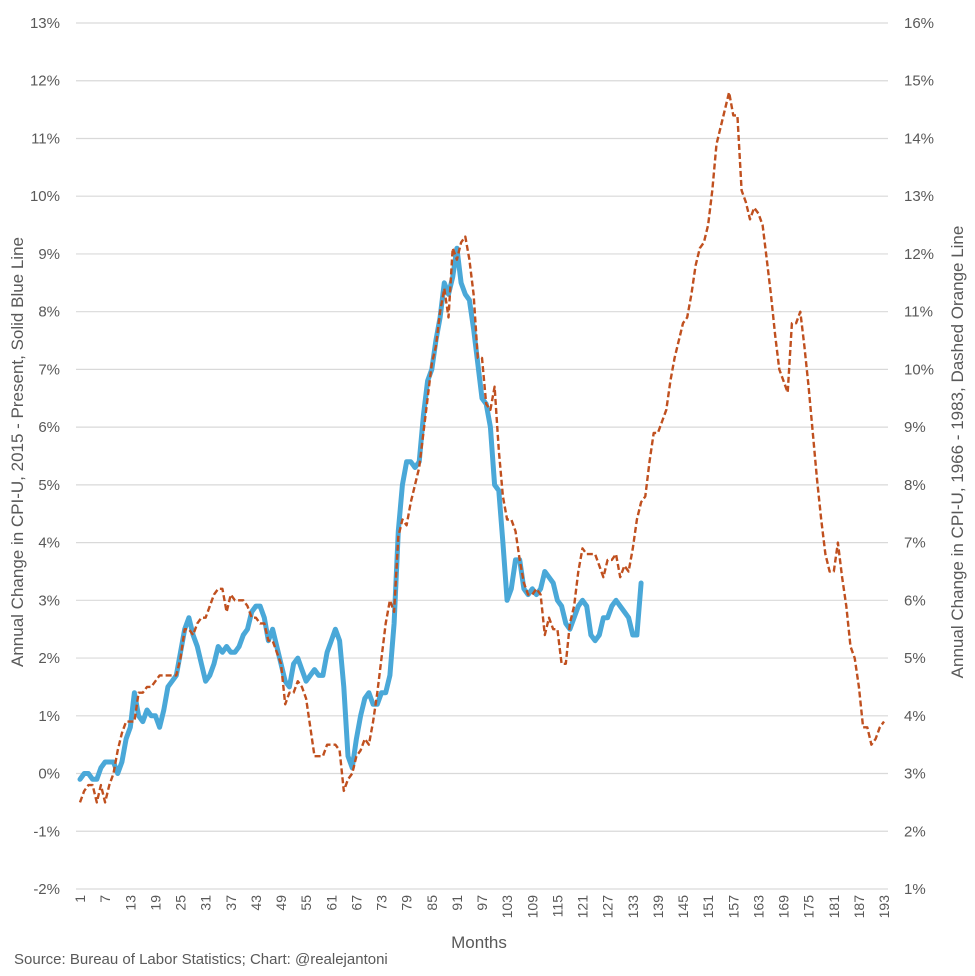 Image resolution: width=975 pixels, height=976 pixels. What do you see at coordinates (356, 903) in the screenshot?
I see `x-tick-label: 67` at bounding box center [356, 903].